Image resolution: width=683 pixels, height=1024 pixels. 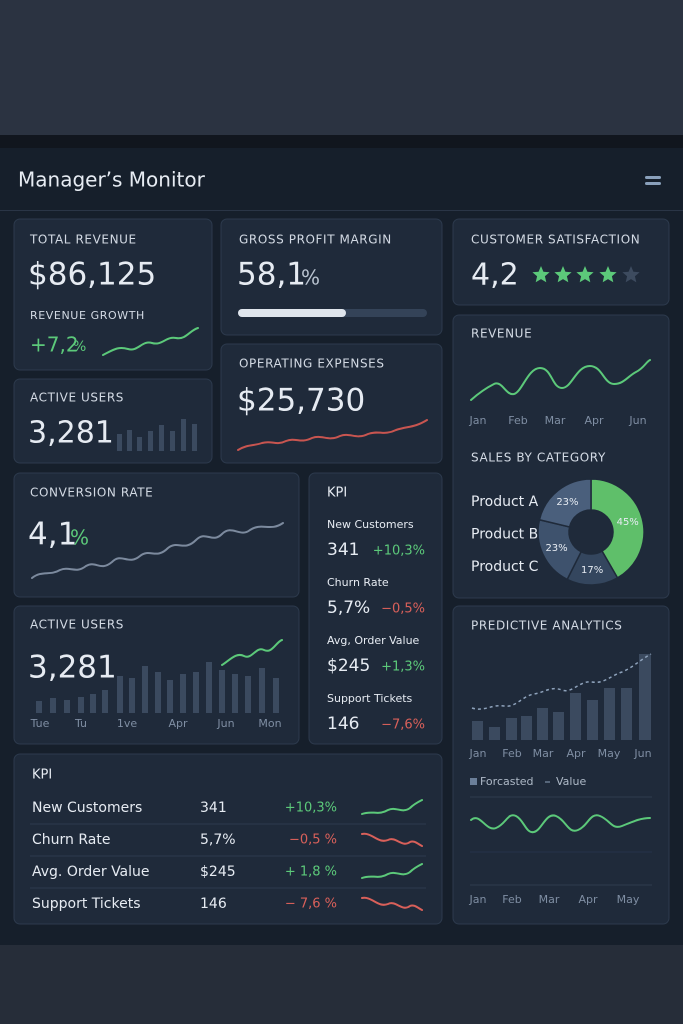 What do you see at coordinates (218, 840) in the screenshot?
I see `row-value: 5,7%` at bounding box center [218, 840].